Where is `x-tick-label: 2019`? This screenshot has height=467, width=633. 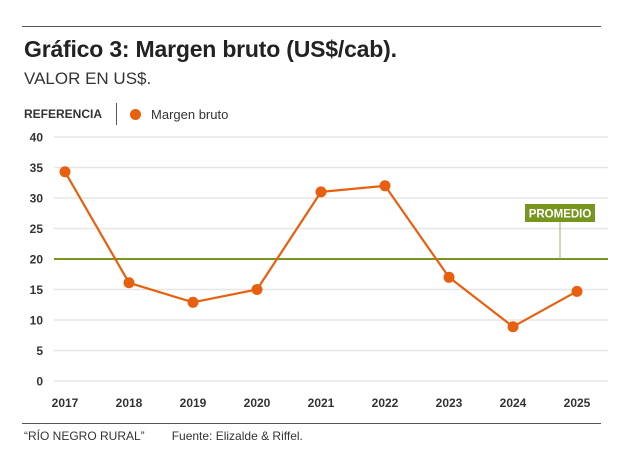 x-tick-label: 2019 is located at coordinates (193, 403).